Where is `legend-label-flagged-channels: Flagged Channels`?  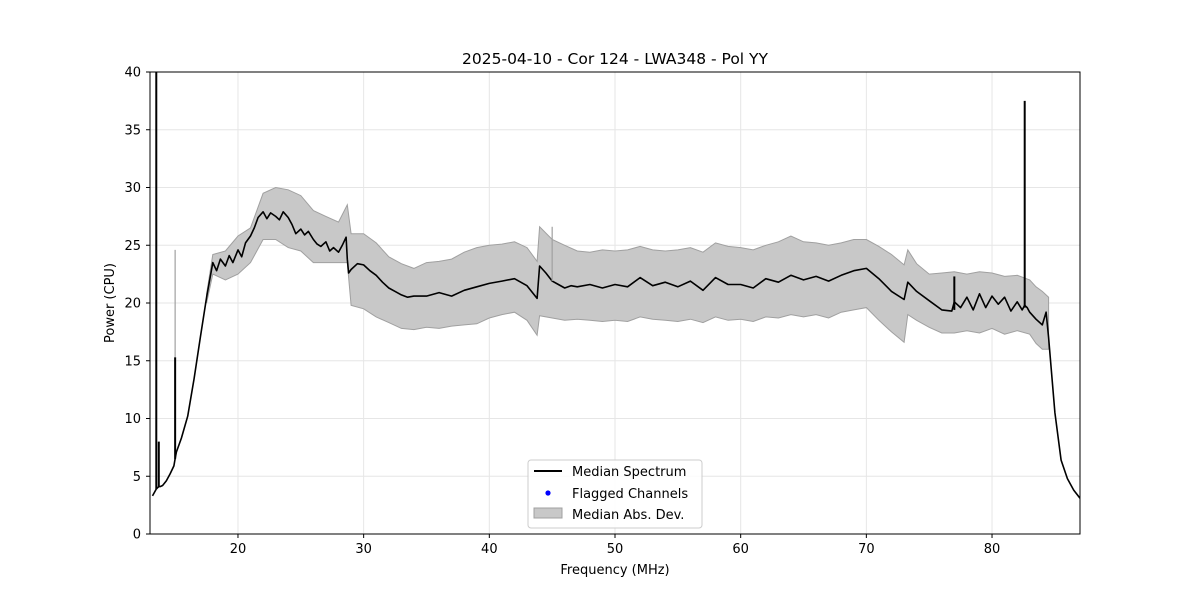 legend-label-flagged-channels: Flagged Channels is located at coordinates (630, 494).